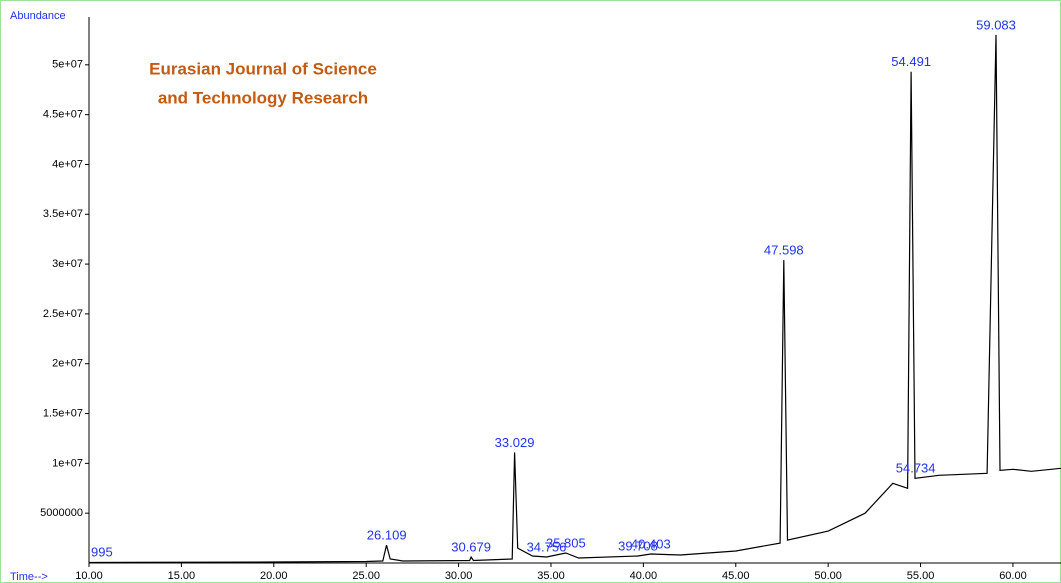  Describe the element at coordinates (102, 551) in the screenshot. I see `peak-label: 995` at that location.